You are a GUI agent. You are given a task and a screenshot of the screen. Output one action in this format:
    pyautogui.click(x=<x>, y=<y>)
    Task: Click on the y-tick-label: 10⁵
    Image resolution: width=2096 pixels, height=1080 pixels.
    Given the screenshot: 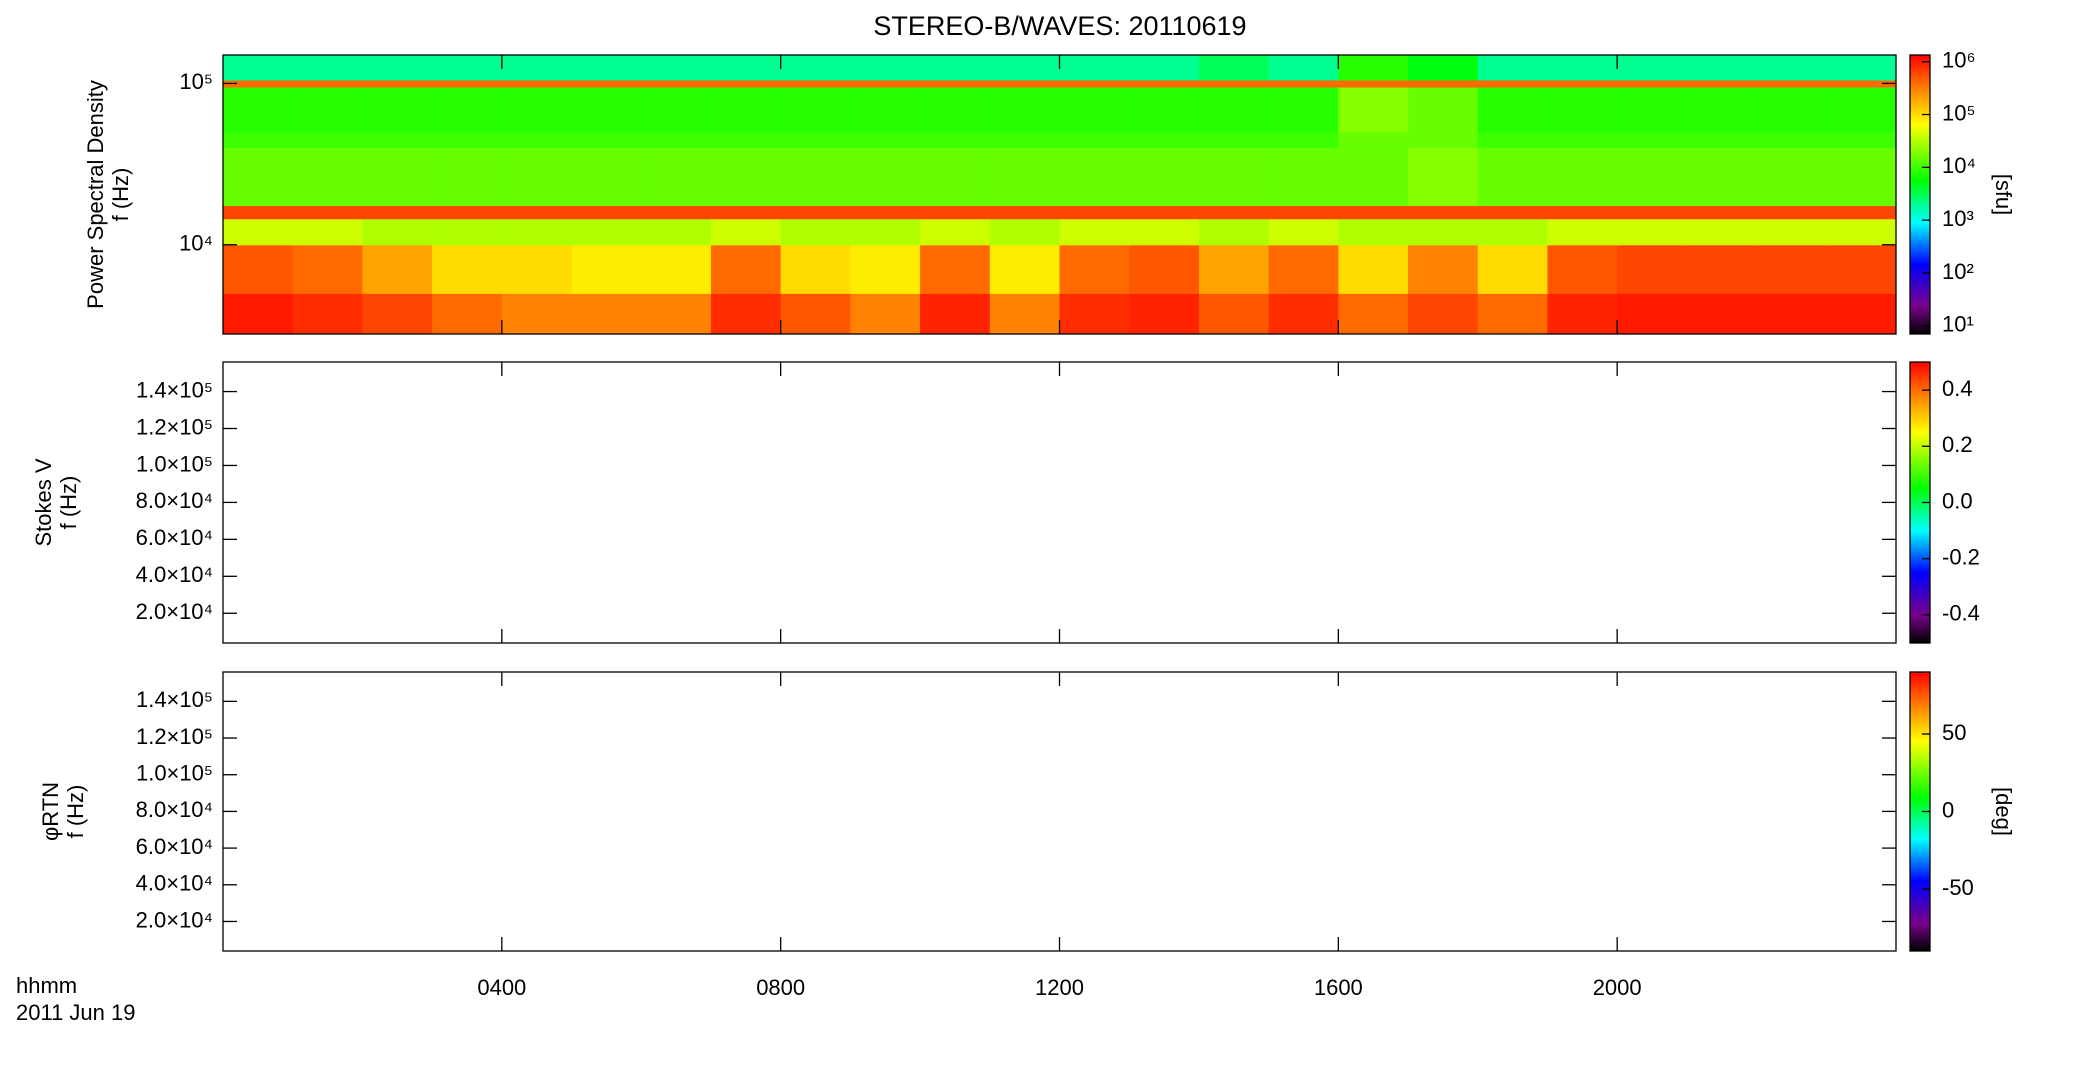 What is the action you would take?
    pyautogui.click(x=196, y=81)
    